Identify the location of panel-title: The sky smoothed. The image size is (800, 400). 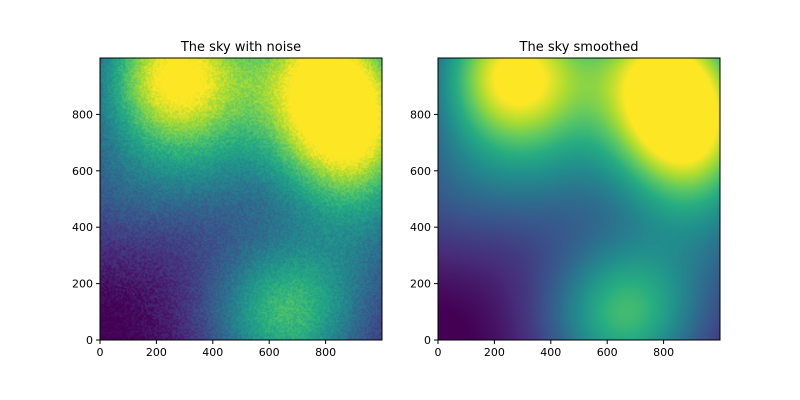
(579, 47).